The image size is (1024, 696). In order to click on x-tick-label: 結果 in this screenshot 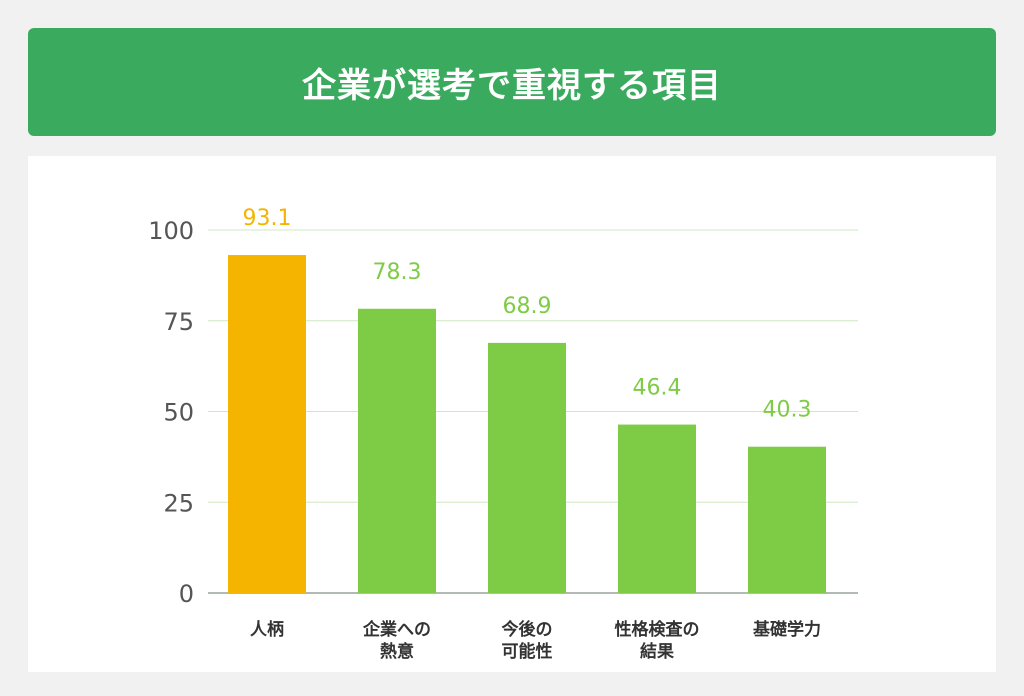, I will do `click(657, 651)`.